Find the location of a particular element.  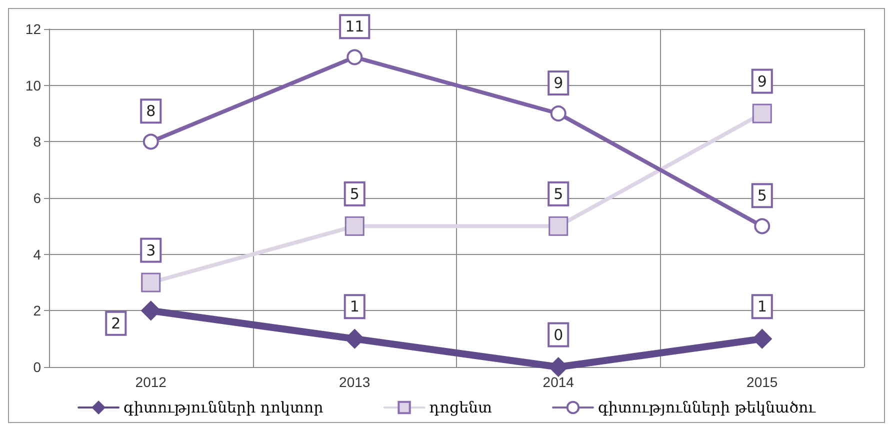

legend-label: գիտությունների թեկնածու is located at coordinates (707, 407).